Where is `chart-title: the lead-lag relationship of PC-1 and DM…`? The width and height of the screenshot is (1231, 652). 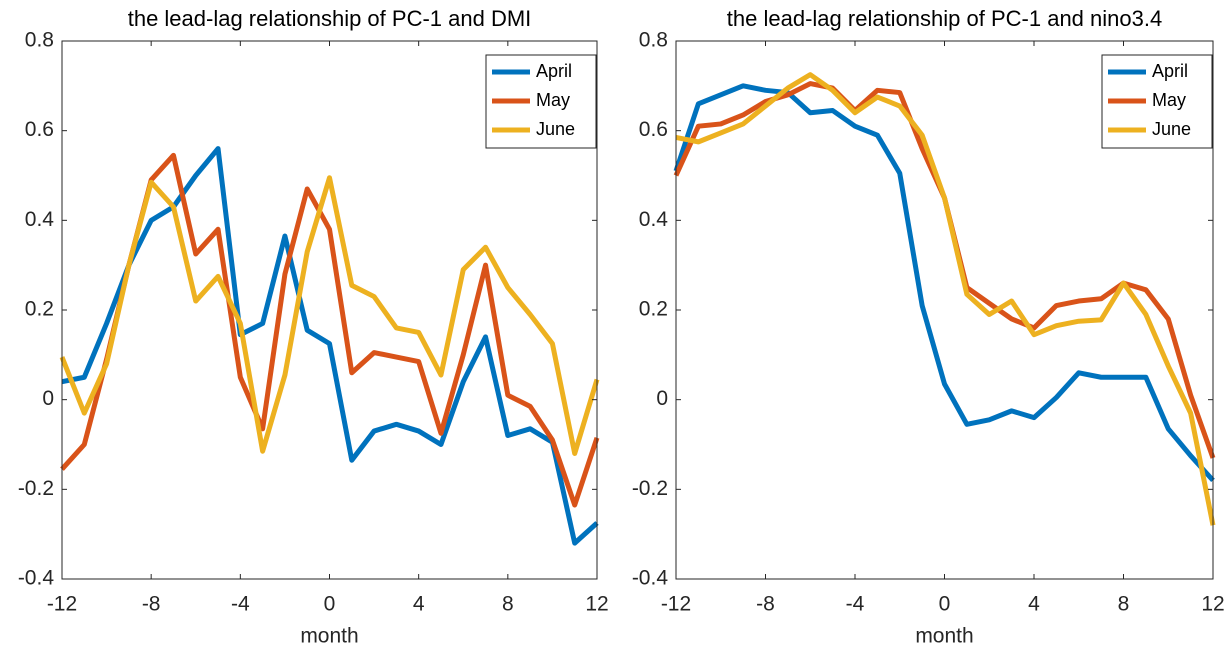 chart-title: the lead-lag relationship of PC-1 and DM… is located at coordinates (330, 18).